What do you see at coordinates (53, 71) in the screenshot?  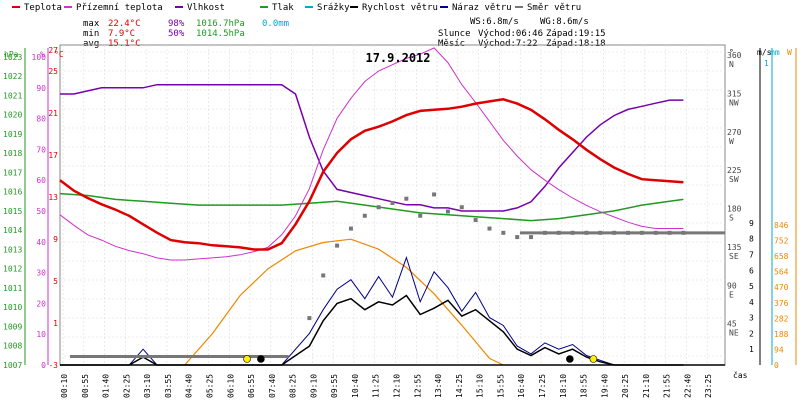 I see `axis-celsius-tick: 25` at bounding box center [53, 71].